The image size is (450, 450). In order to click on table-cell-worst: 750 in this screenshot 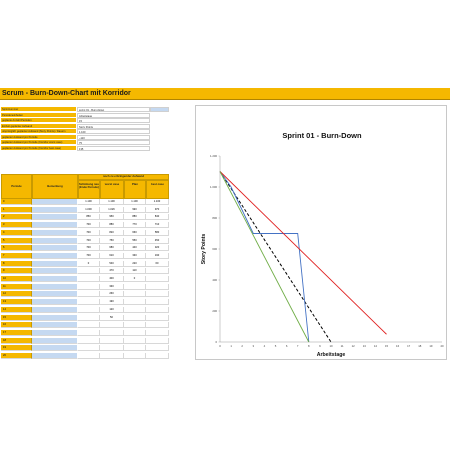, I will do `click(112, 240)`.